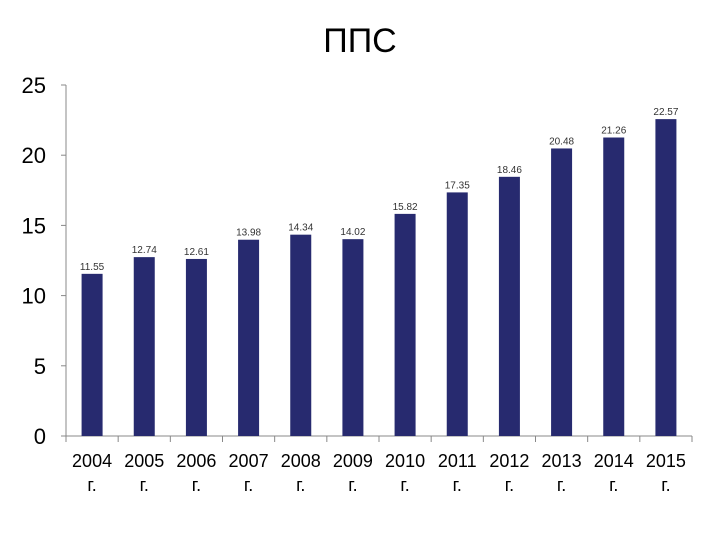 This screenshot has width=720, height=540. I want to click on data-label: 20.48, so click(561, 141).